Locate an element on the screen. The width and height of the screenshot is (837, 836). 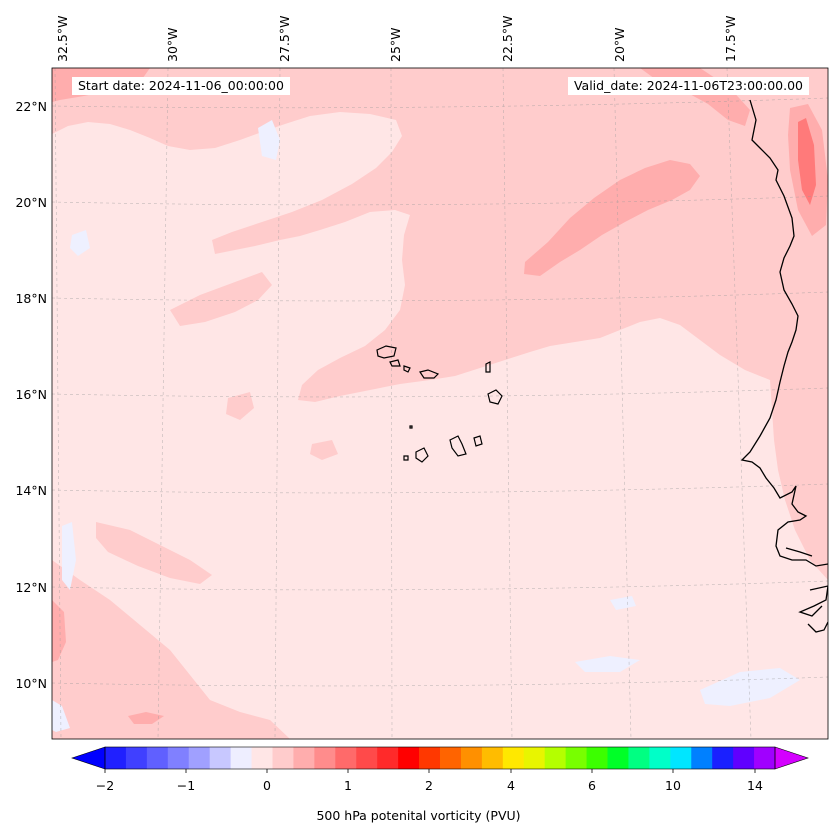
pv-contour-pink-ne-band is located at coordinates (612, 218).